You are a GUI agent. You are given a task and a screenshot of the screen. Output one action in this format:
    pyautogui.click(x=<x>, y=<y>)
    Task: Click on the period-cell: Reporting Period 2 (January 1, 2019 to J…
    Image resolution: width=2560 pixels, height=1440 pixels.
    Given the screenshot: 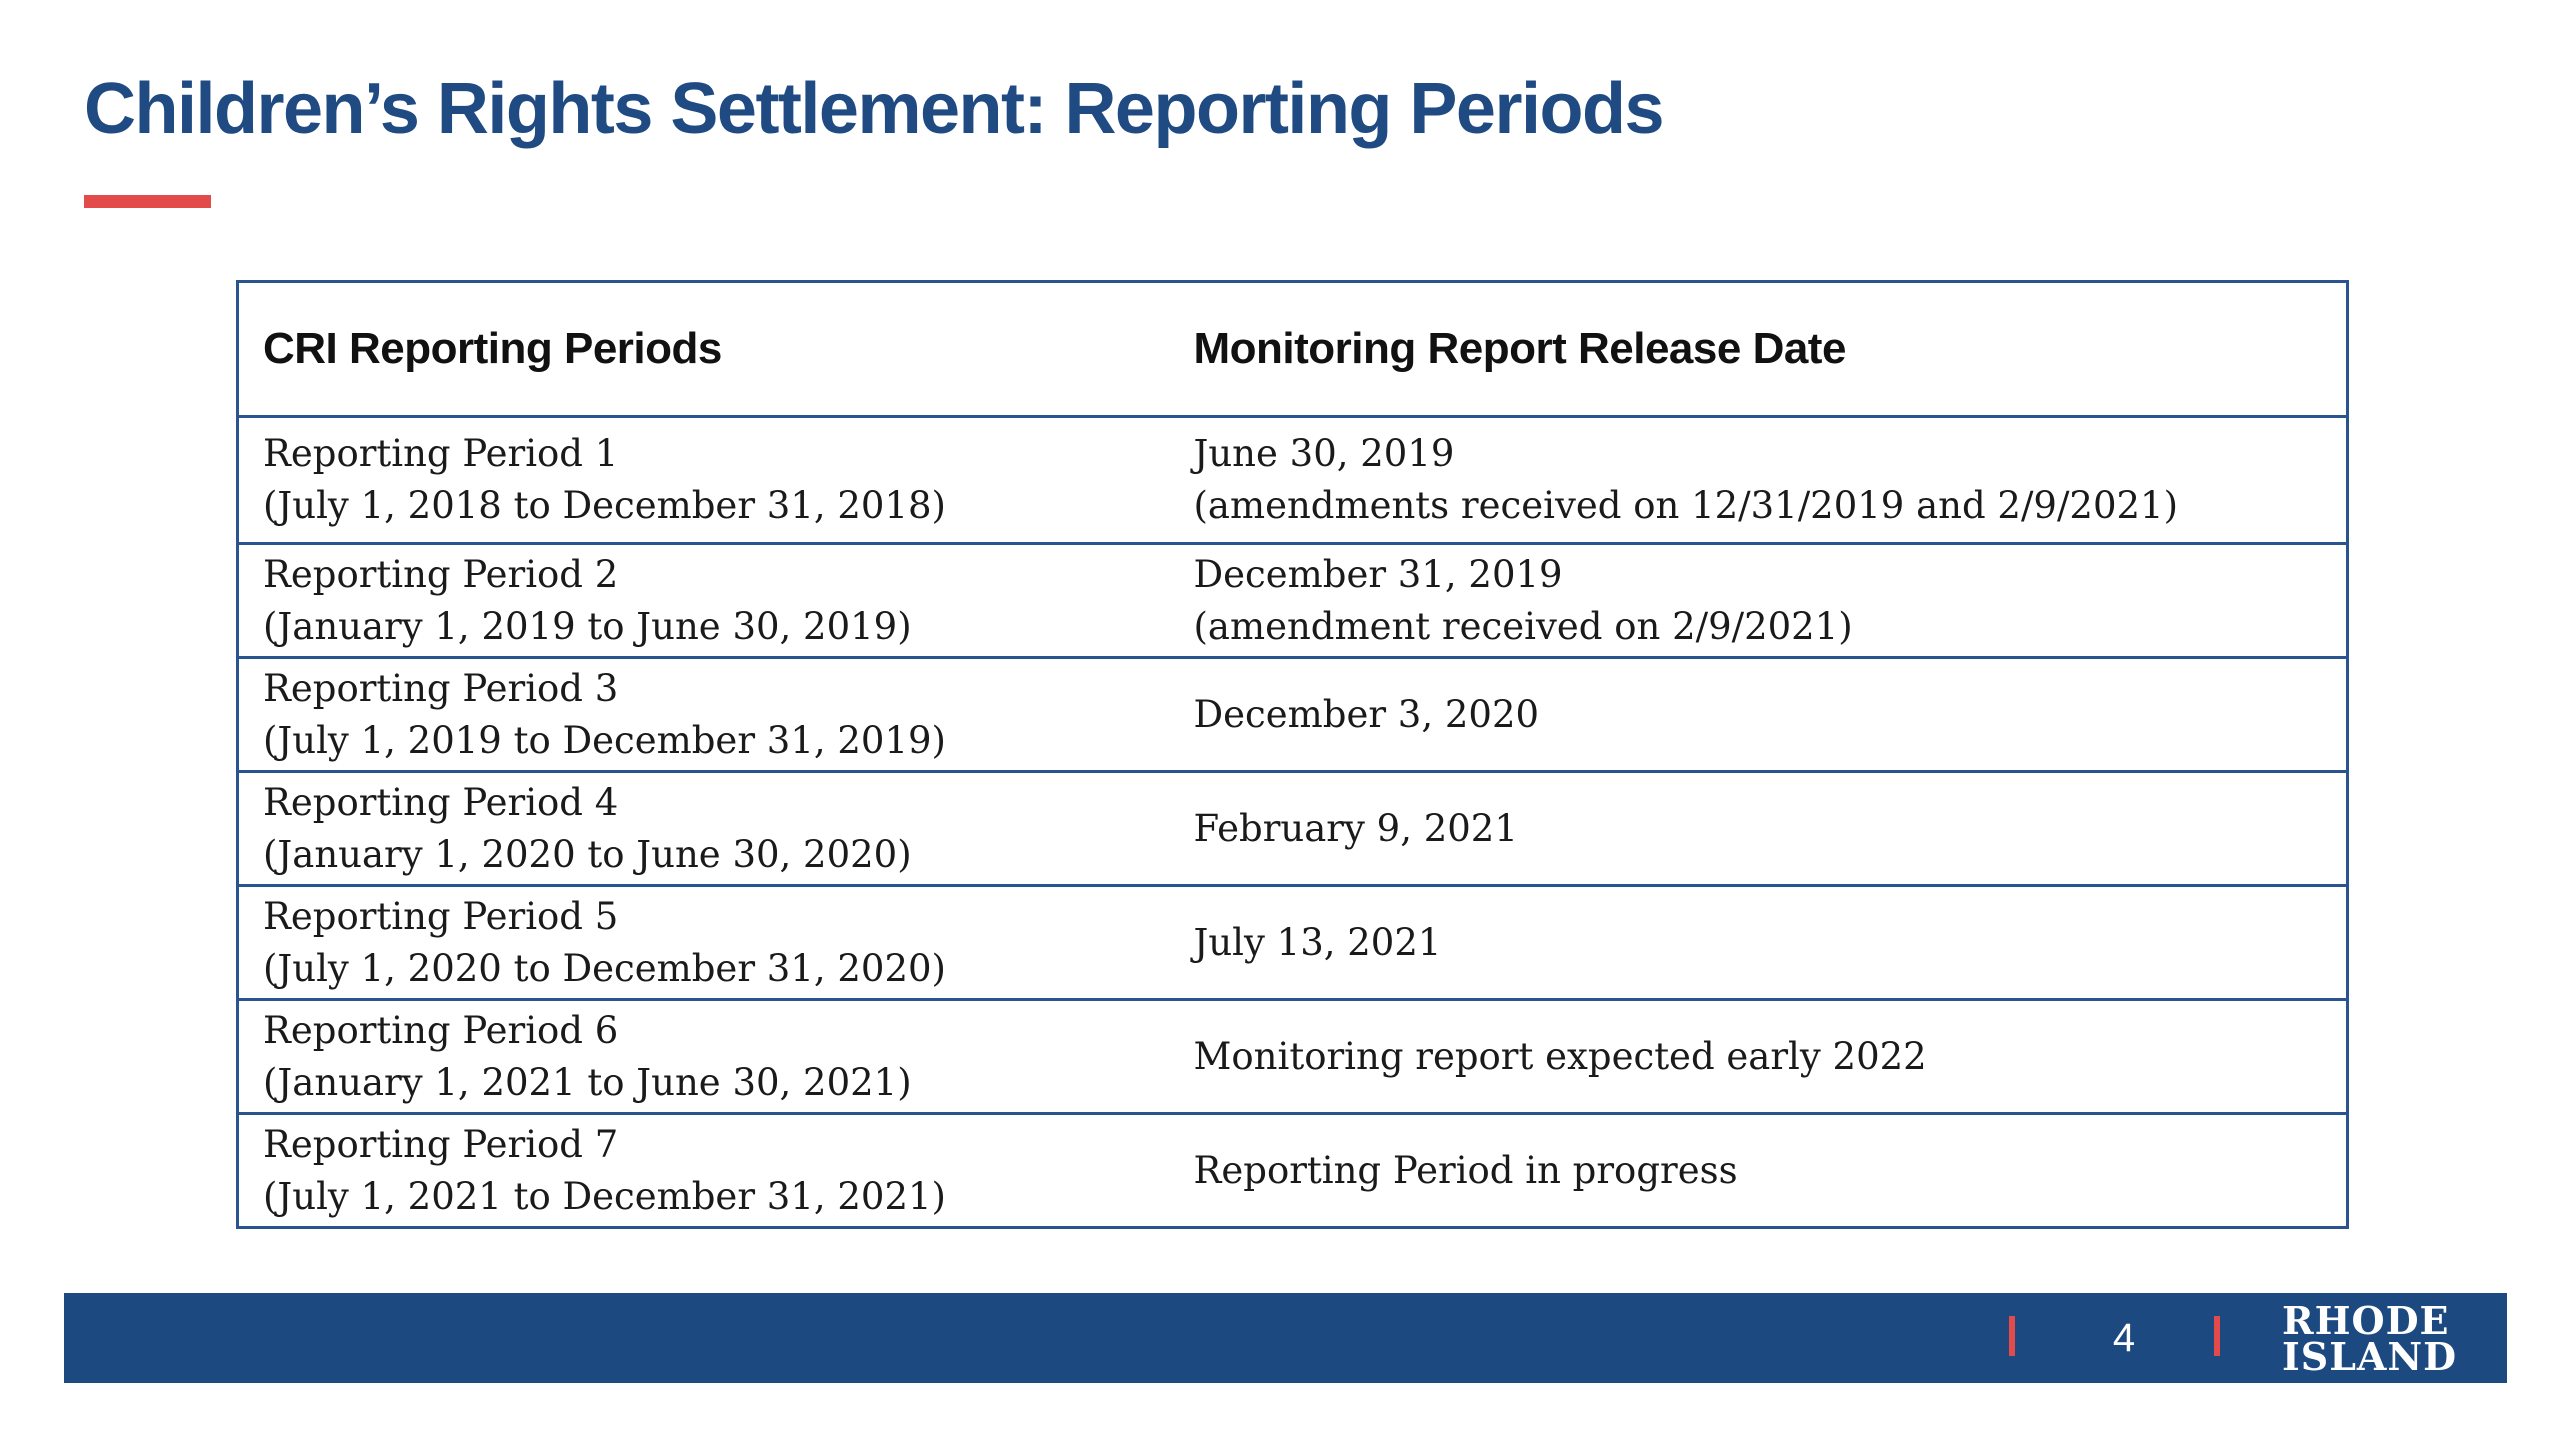 What is the action you would take?
    pyautogui.click(x=703, y=600)
    